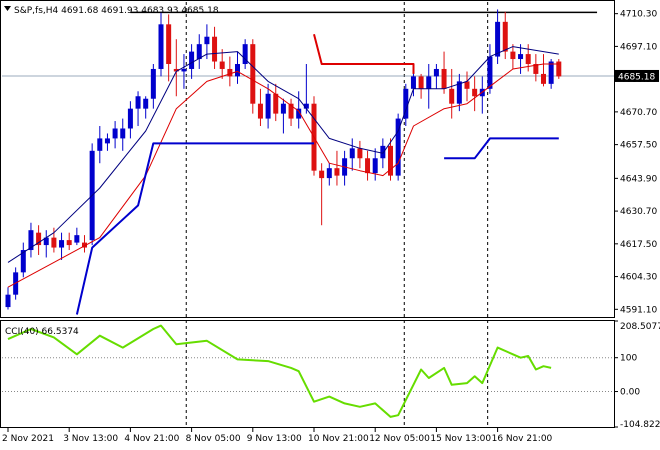 This screenshot has height=450, width=660. What do you see at coordinates (151, 439) in the screenshot?
I see `time-tick-label: 4 Nov 21:00` at bounding box center [151, 439].